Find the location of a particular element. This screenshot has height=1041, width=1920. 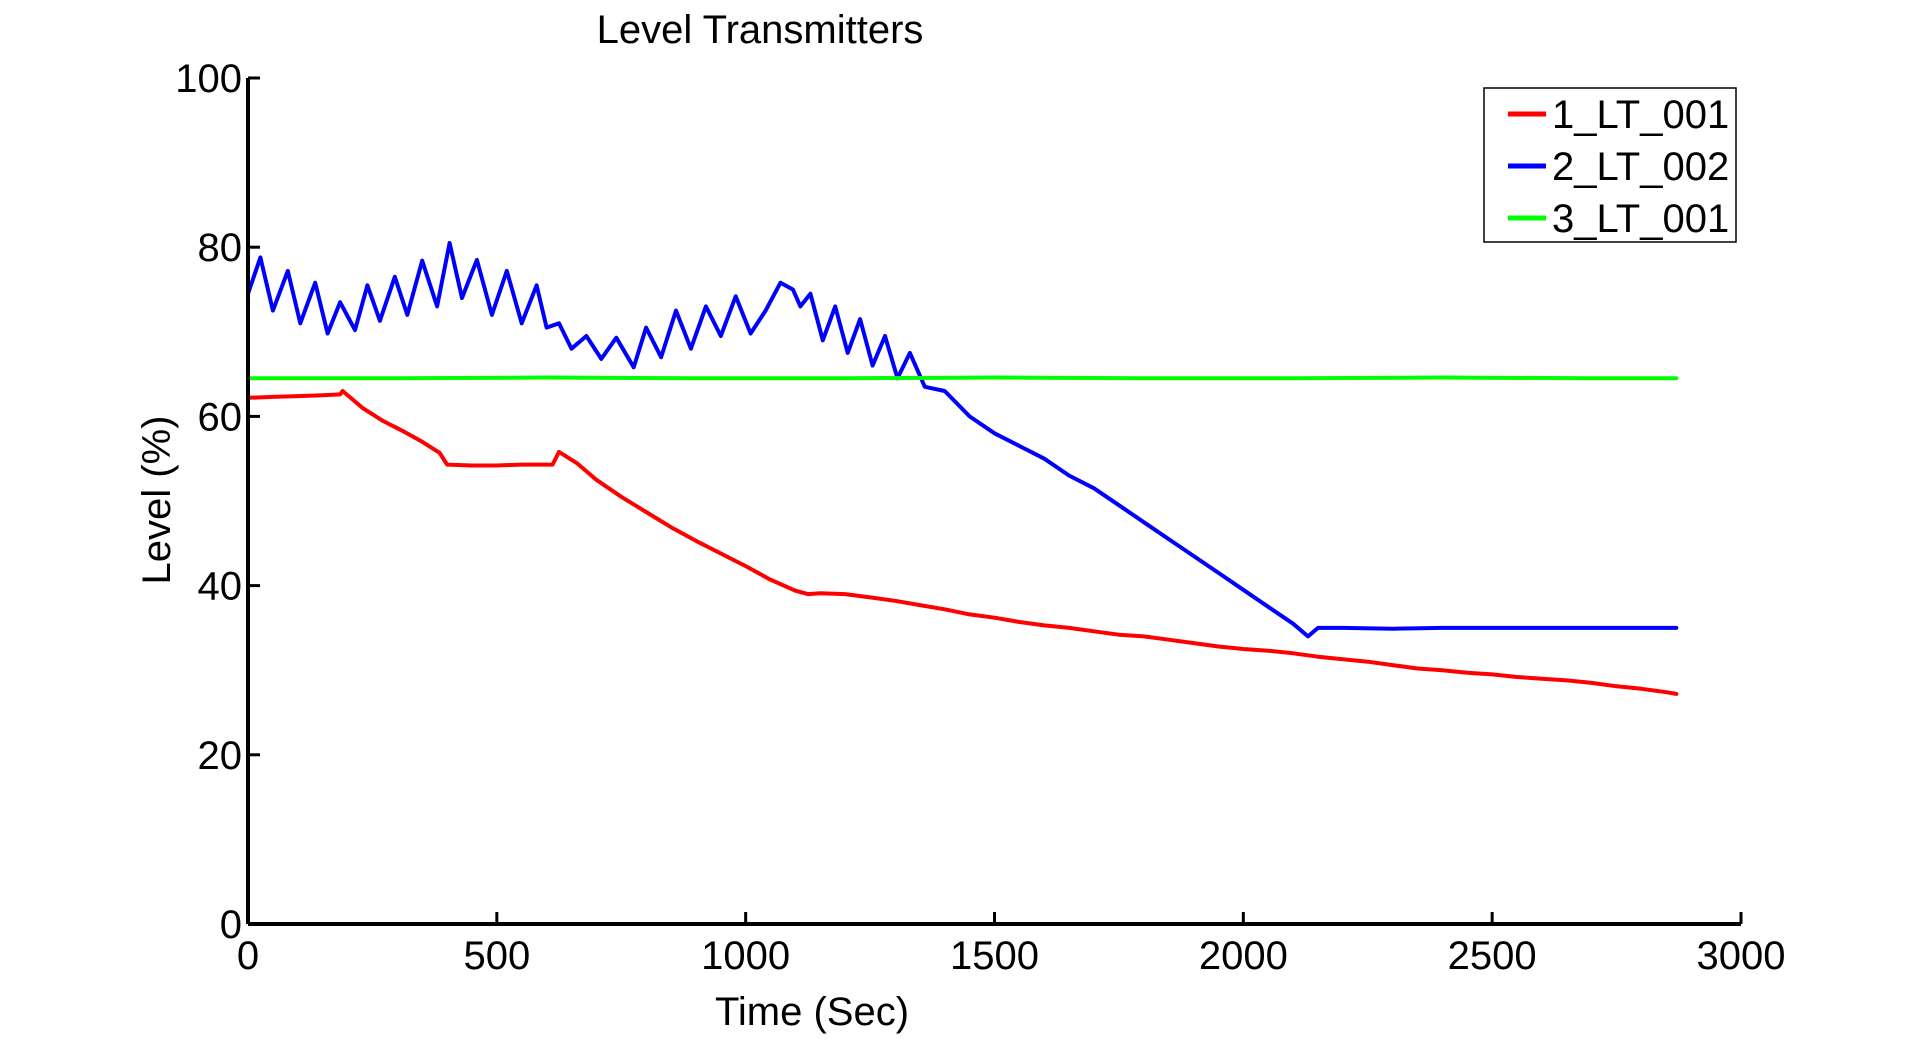

y-tick-label: 20 is located at coordinates (220, 756).